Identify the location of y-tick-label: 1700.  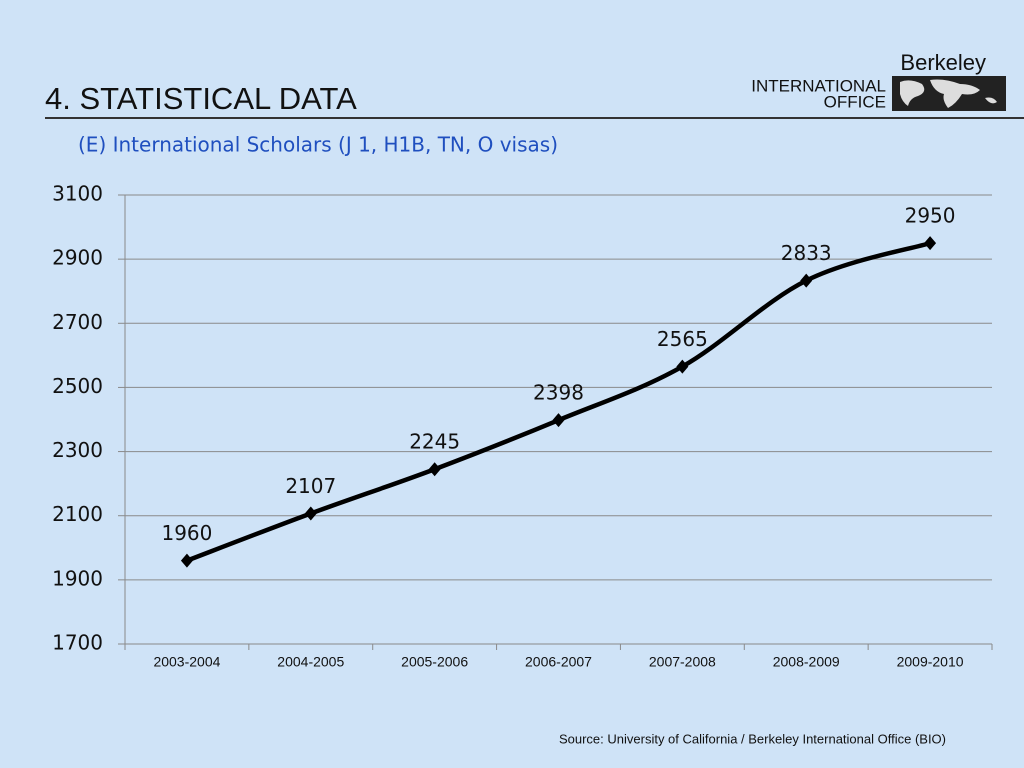
(77, 643).